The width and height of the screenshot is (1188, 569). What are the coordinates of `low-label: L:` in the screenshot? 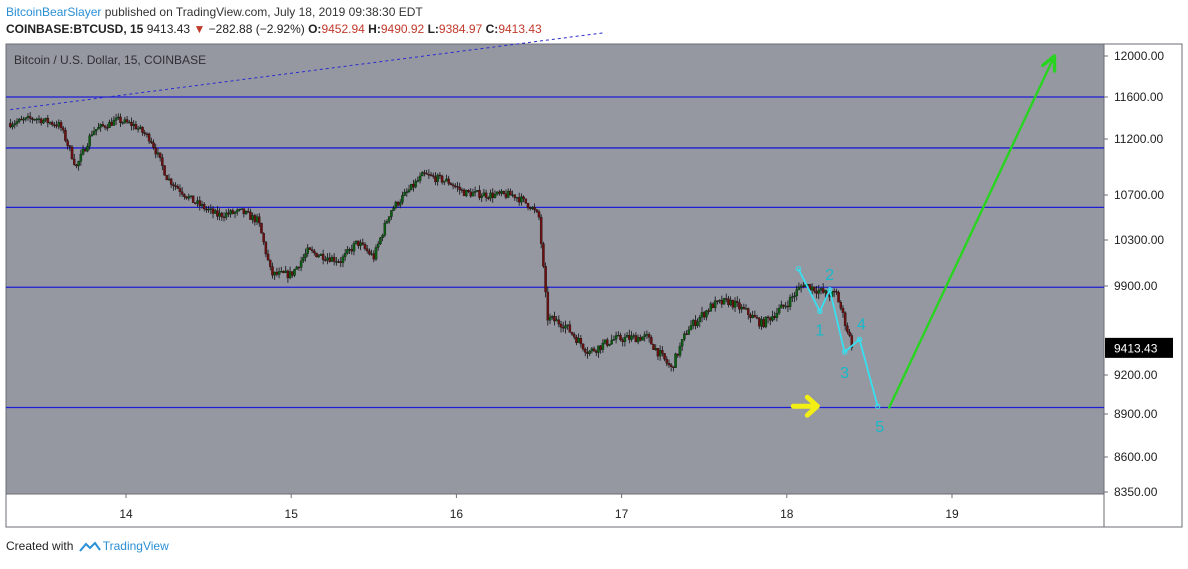 It's located at (433, 29).